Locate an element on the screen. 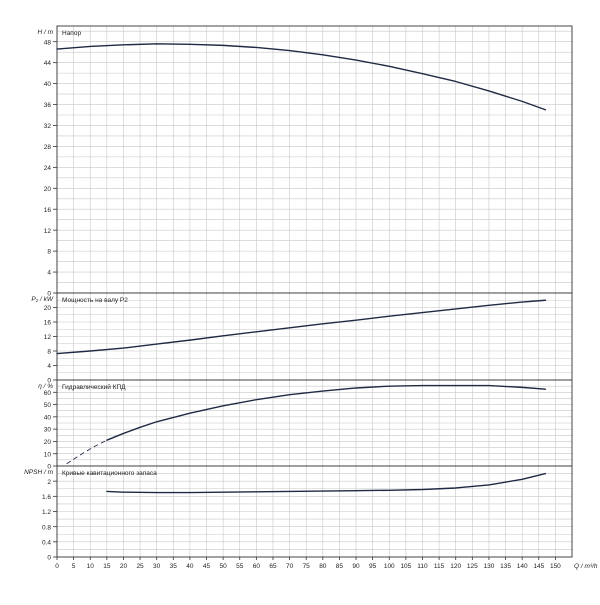 This screenshot has width=600, height=605. y-tick-label: 24 is located at coordinates (48, 168).